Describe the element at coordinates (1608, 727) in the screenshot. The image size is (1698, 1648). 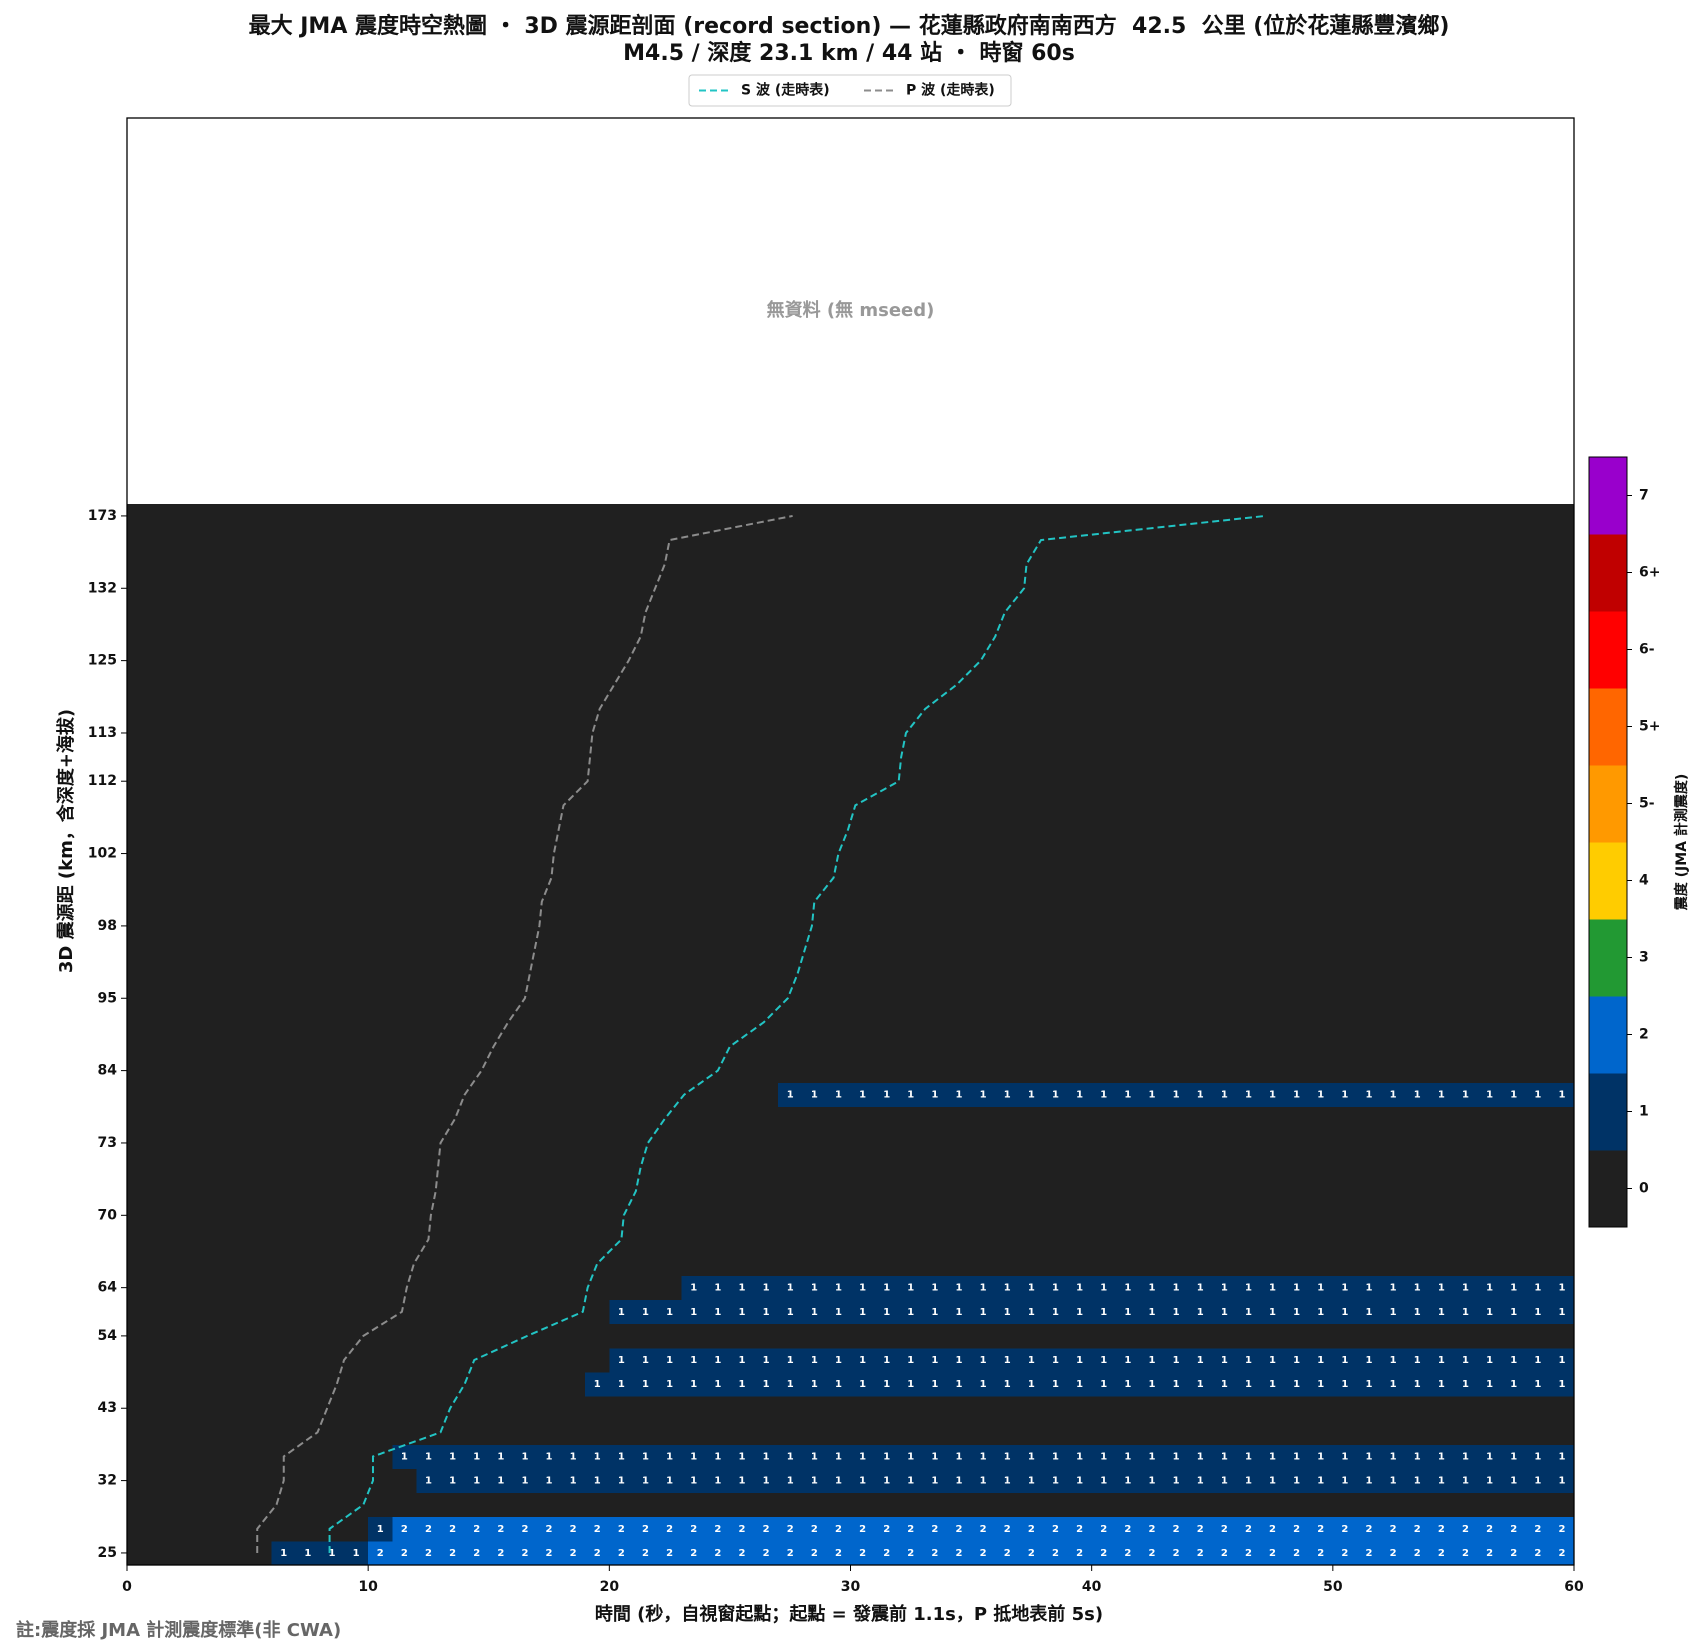
I see `colorbar-swatch` at that location.